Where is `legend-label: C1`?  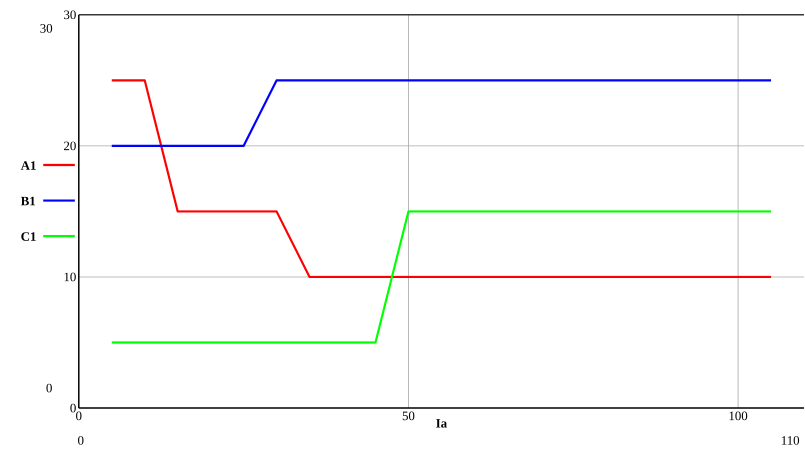 legend-label: C1 is located at coordinates (28, 237).